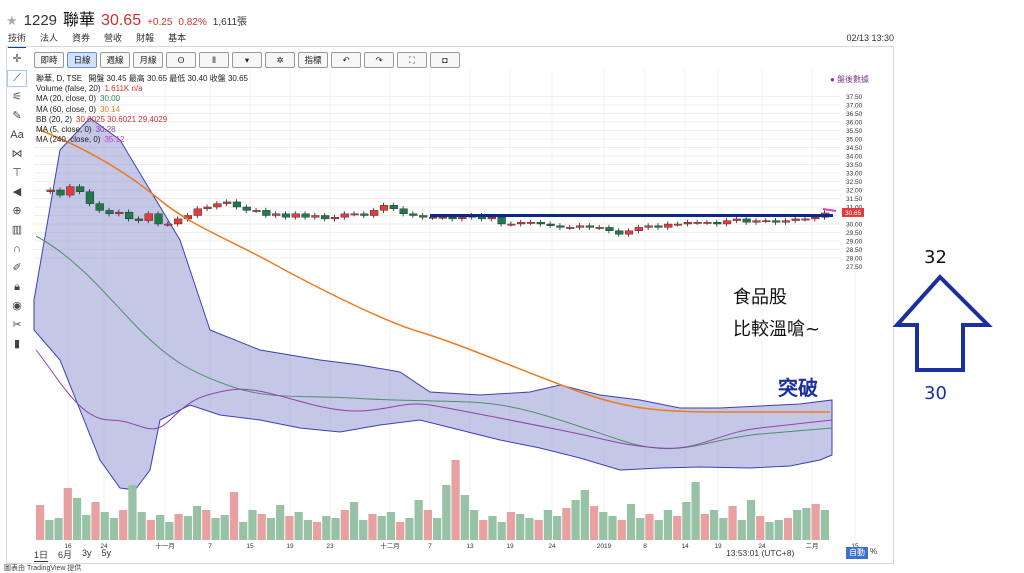 The height and width of the screenshot is (573, 1024). I want to click on eye-icon: ◉, so click(17, 306).